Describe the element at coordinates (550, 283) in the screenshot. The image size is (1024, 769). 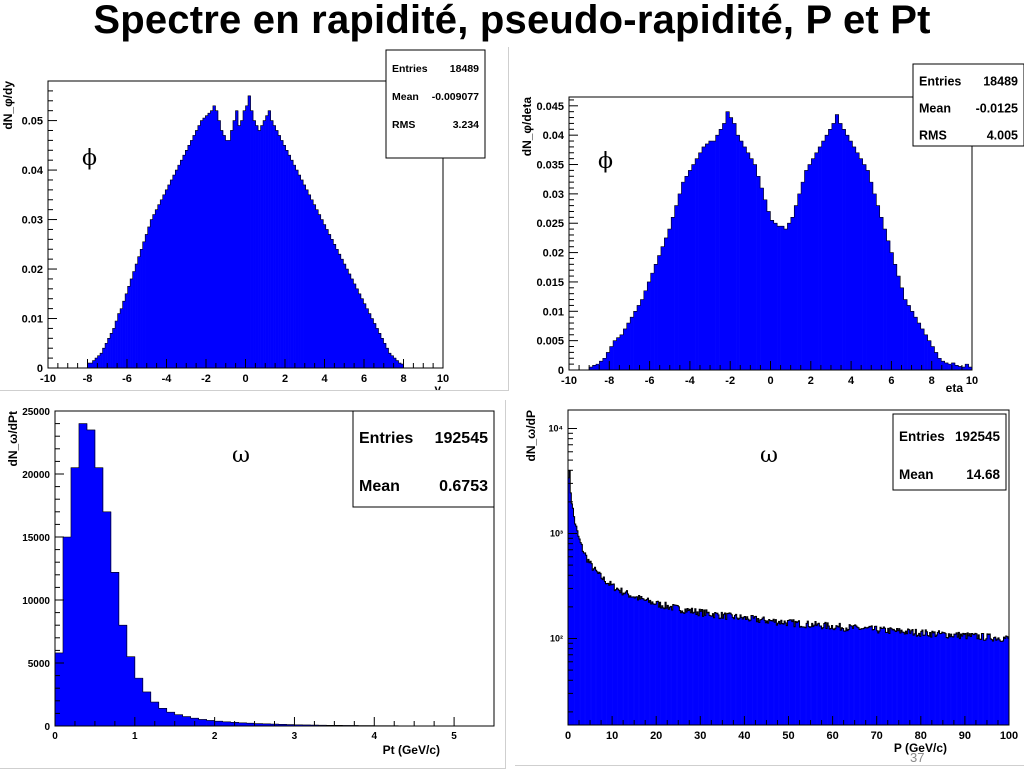
I see `y-tick-label: 0.015` at that location.